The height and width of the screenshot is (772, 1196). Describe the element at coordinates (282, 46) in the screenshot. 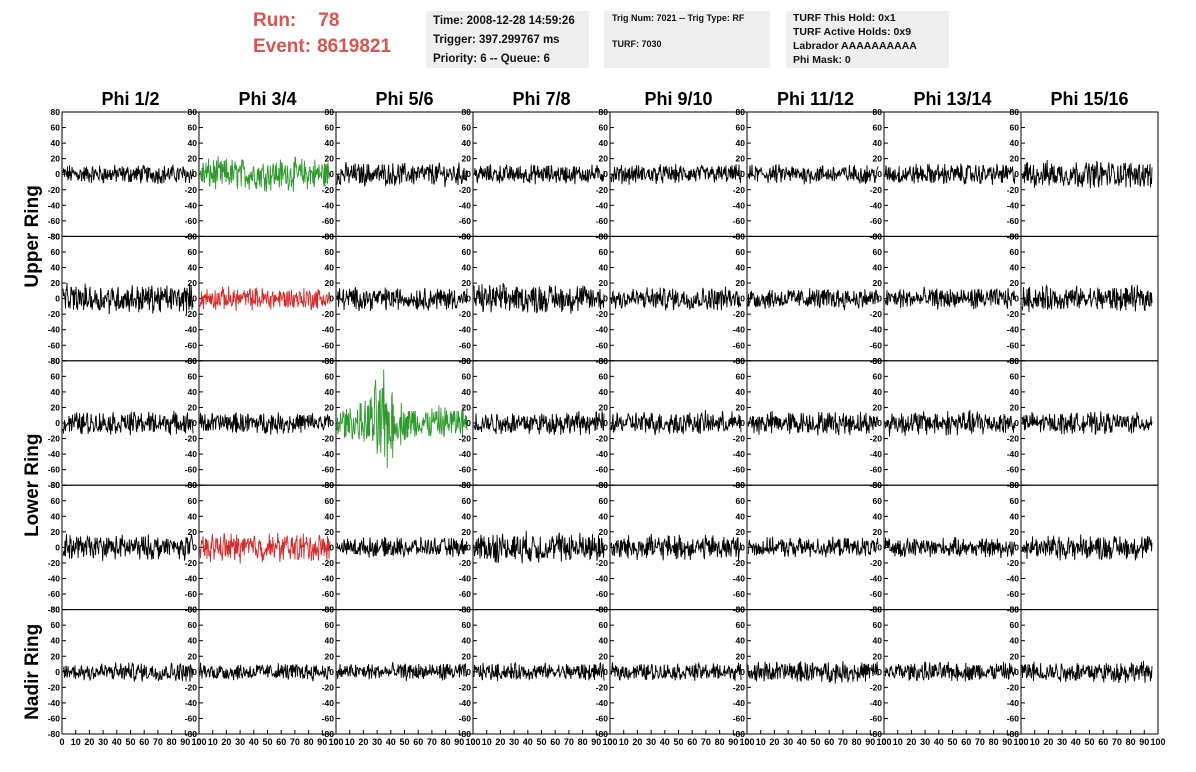

I see `event-label: Event:` at that location.